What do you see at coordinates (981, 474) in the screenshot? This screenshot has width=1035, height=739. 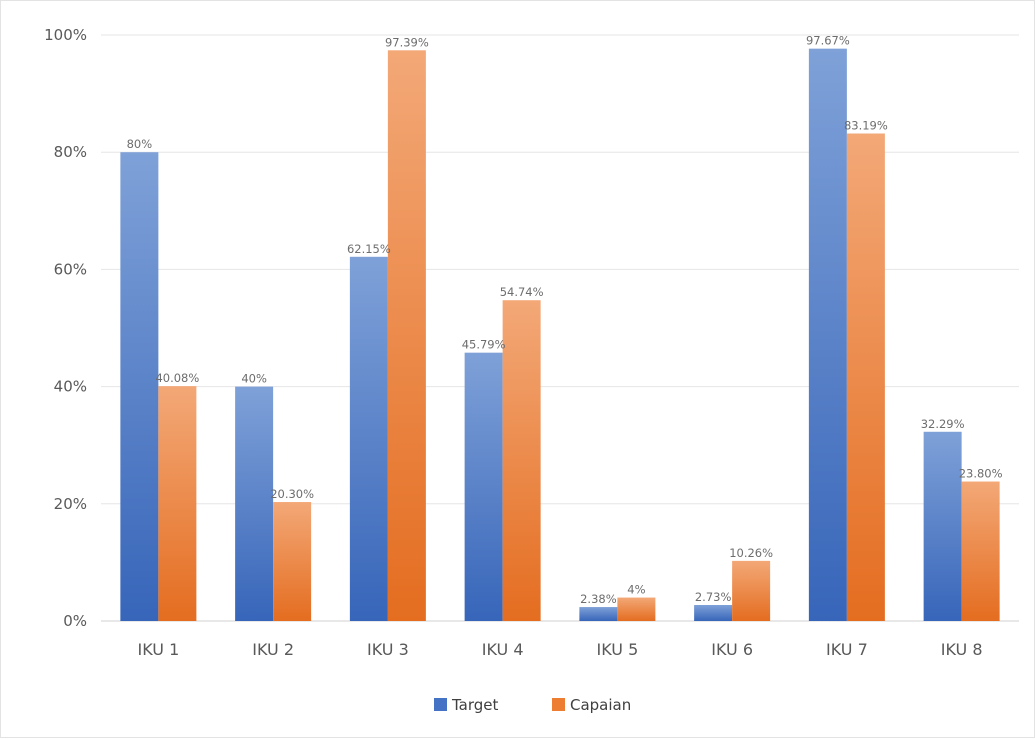 I see `data-label-capaian: 23.80%` at bounding box center [981, 474].